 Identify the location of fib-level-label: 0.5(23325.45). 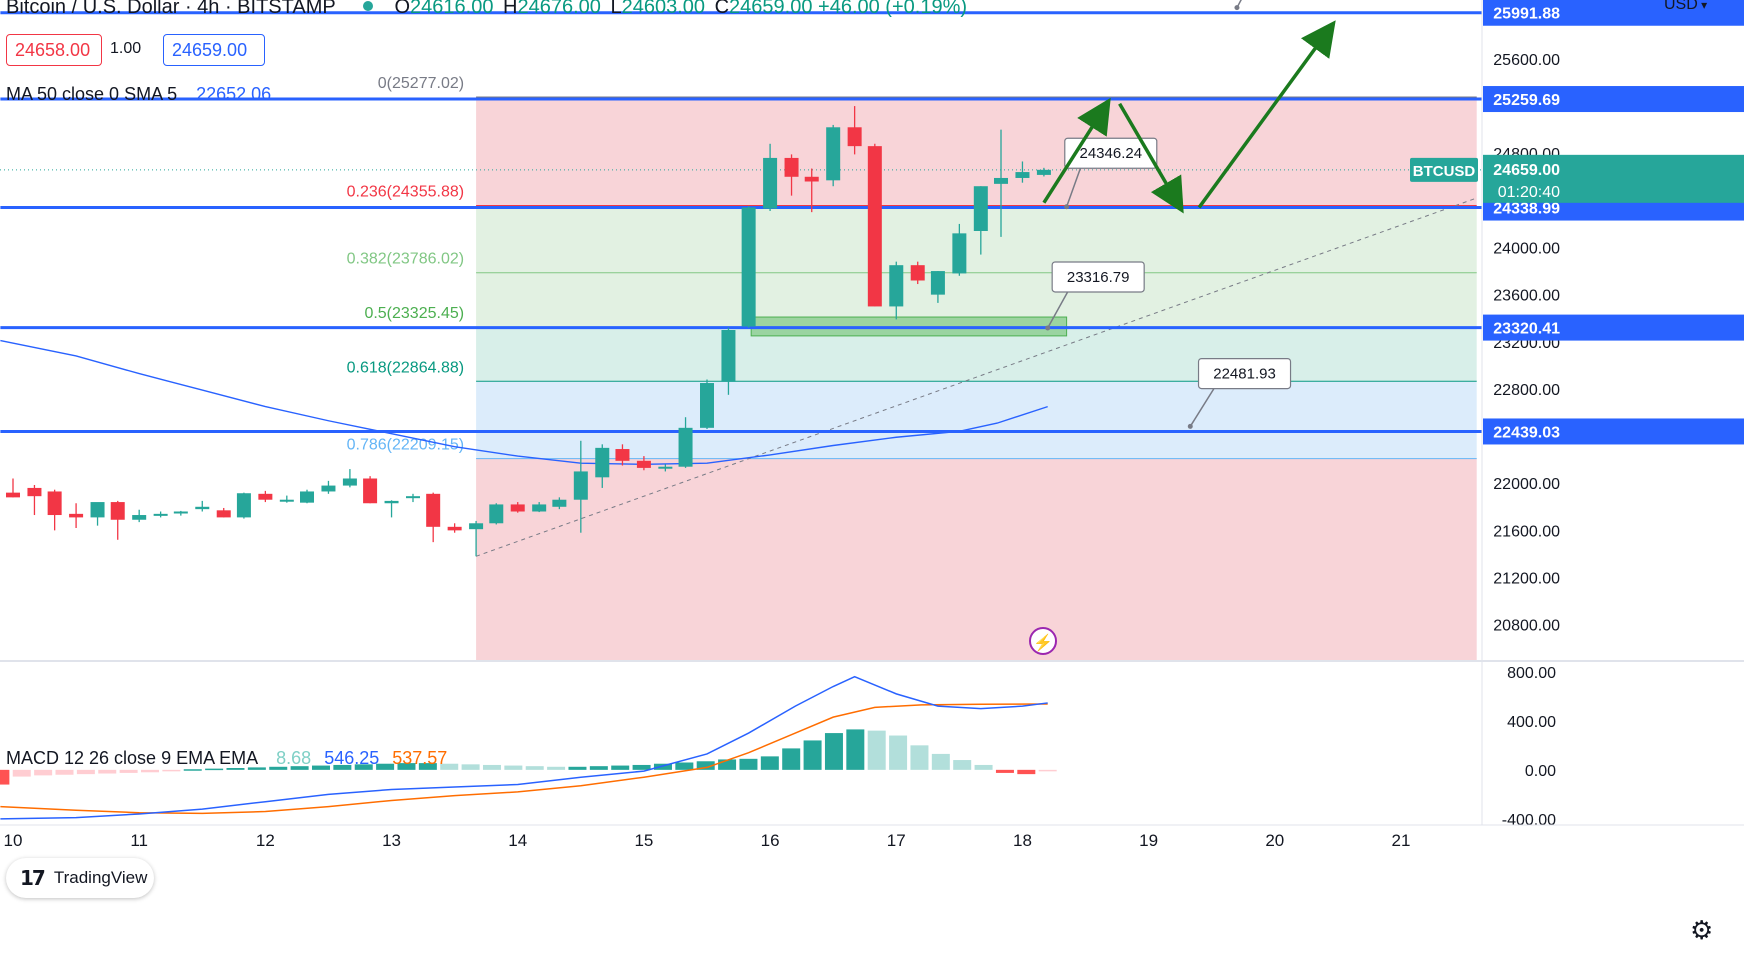
(414, 313).